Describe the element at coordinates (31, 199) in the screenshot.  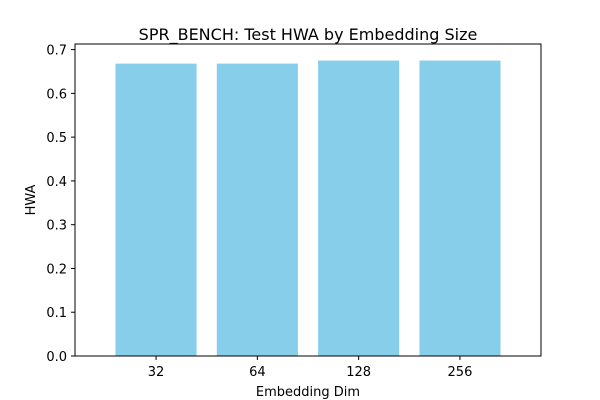
I see `y-axis-label: HWA` at that location.